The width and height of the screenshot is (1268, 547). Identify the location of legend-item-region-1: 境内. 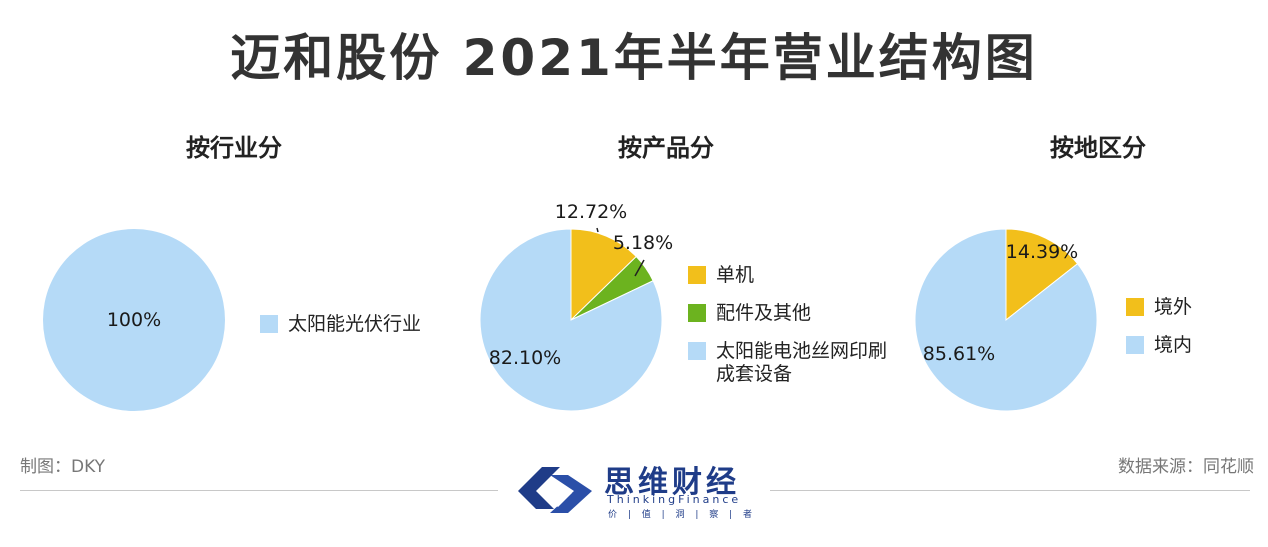
(1159, 345).